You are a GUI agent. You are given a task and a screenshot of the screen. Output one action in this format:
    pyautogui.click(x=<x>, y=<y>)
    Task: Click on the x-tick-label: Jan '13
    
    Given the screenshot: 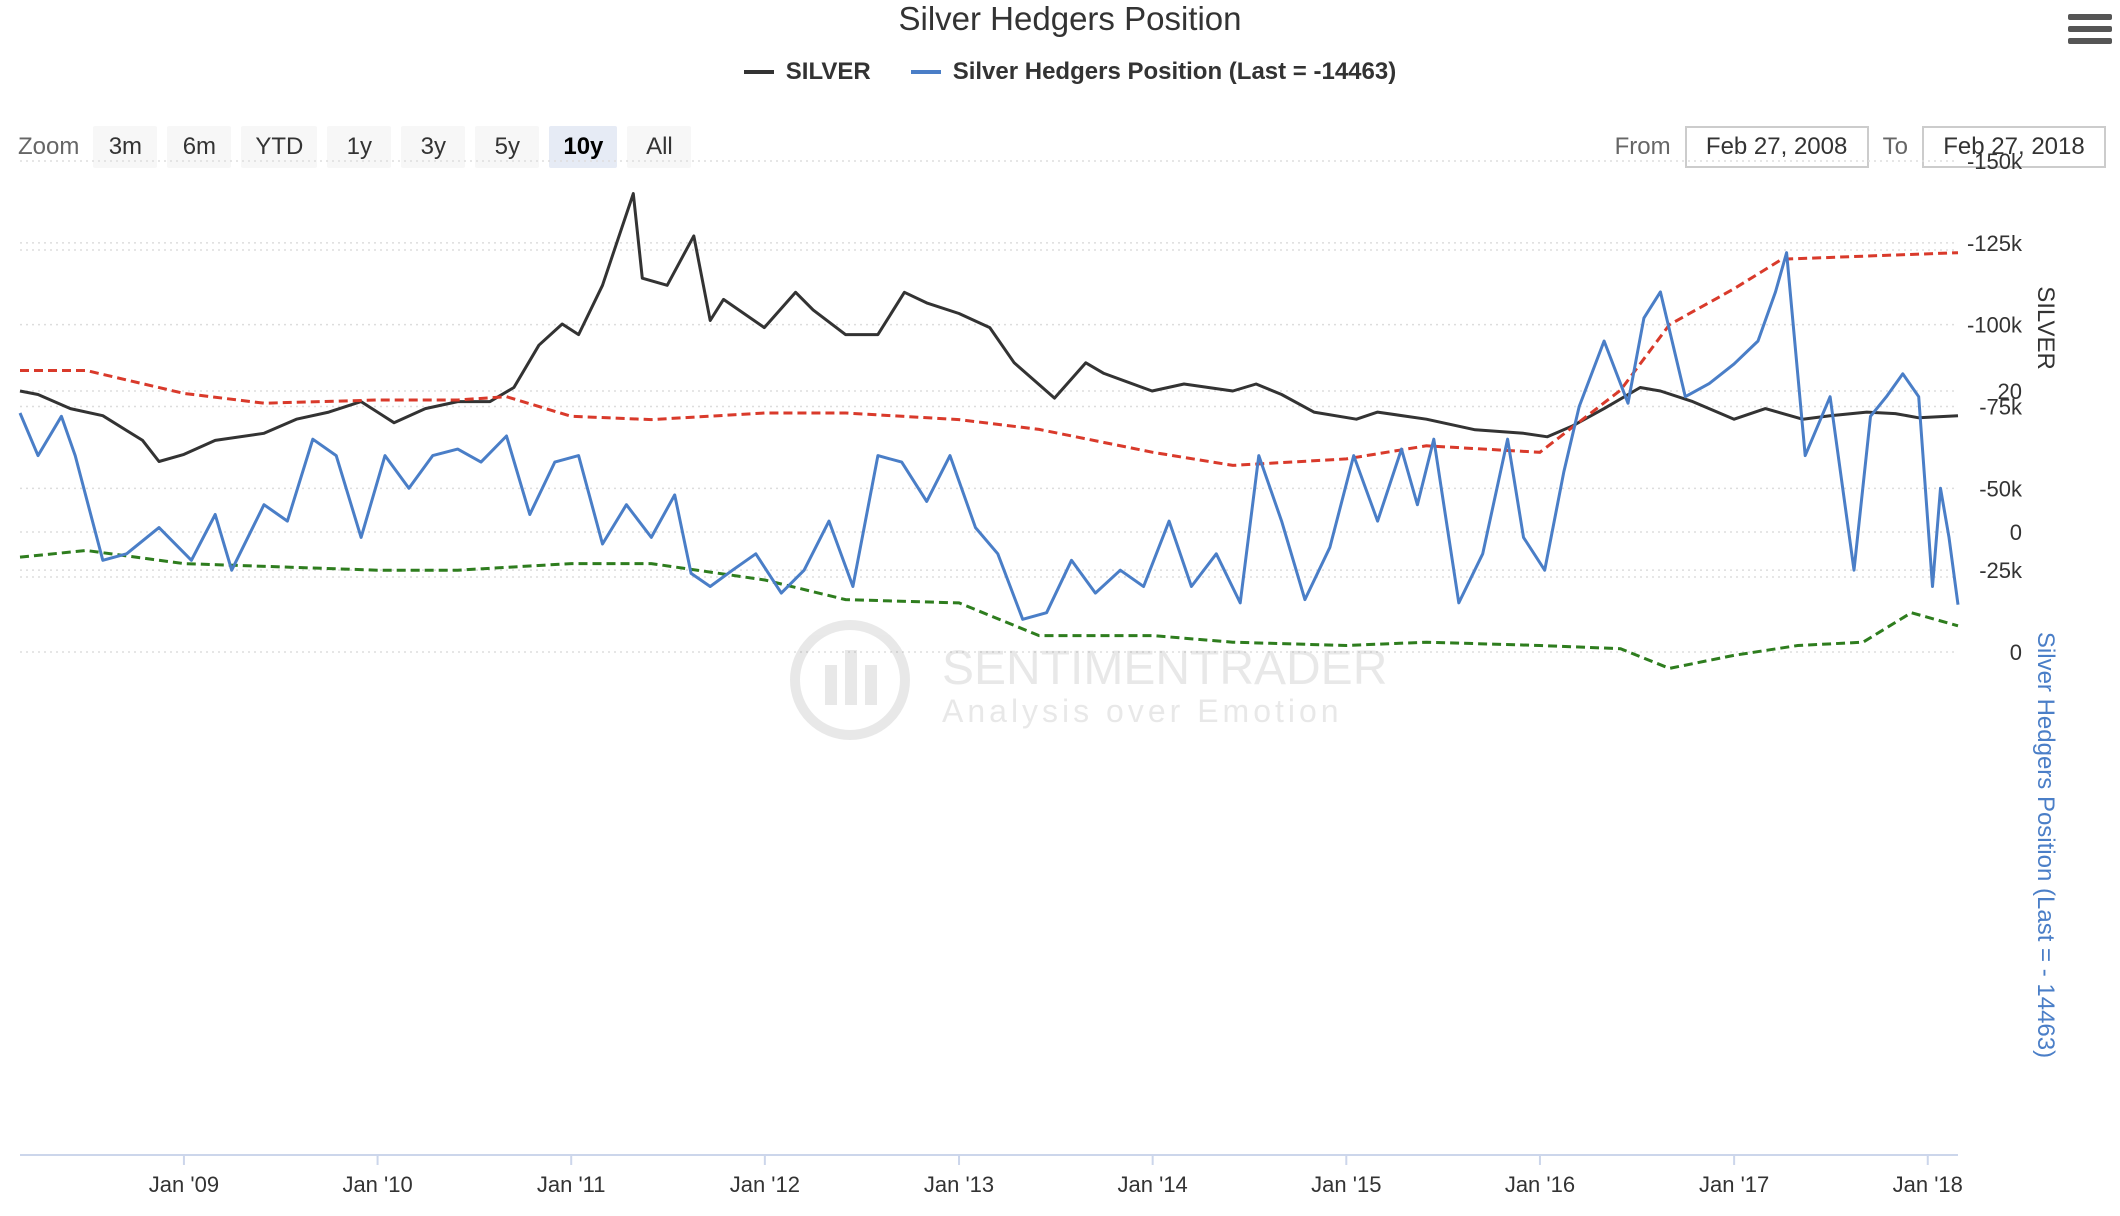 What is the action you would take?
    pyautogui.click(x=959, y=1184)
    